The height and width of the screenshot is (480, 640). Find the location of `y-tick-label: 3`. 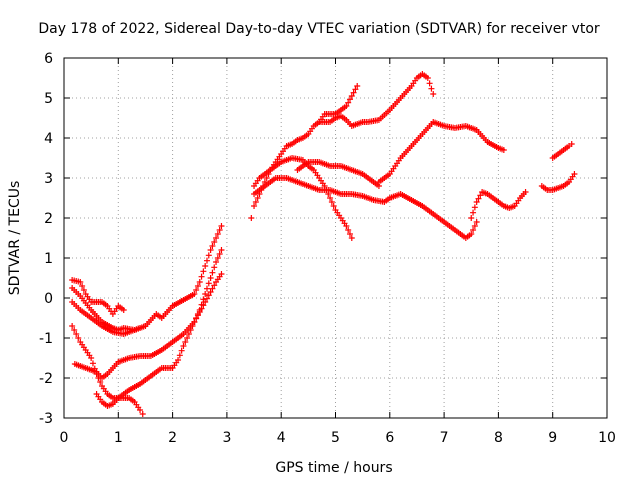

y-tick-label: 3 is located at coordinates (48, 179).